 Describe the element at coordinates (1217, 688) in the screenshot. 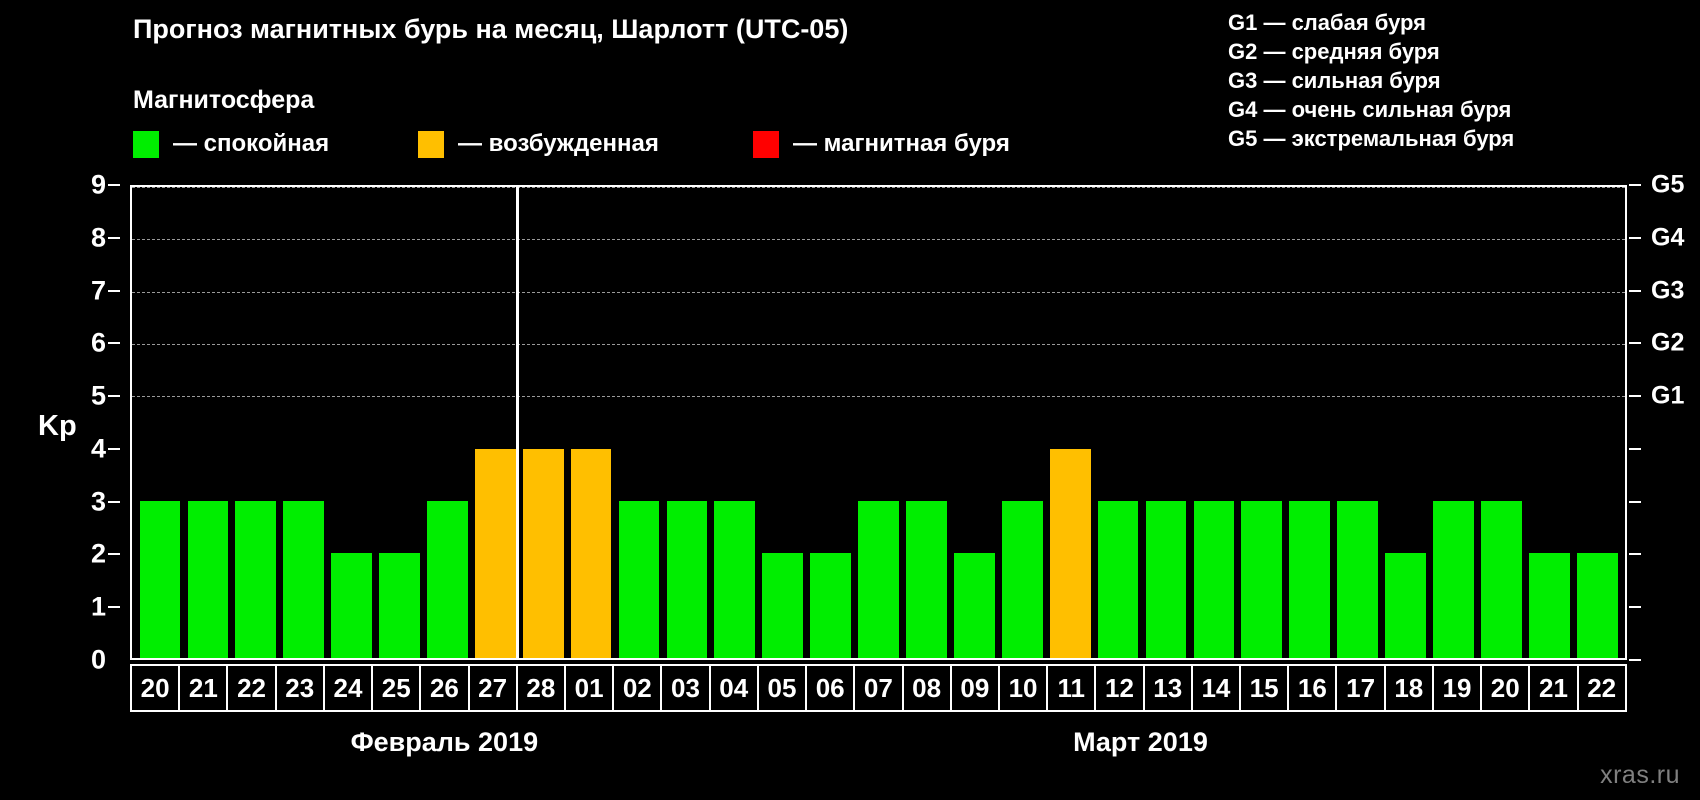

I see `day-label-cell: 14` at that location.